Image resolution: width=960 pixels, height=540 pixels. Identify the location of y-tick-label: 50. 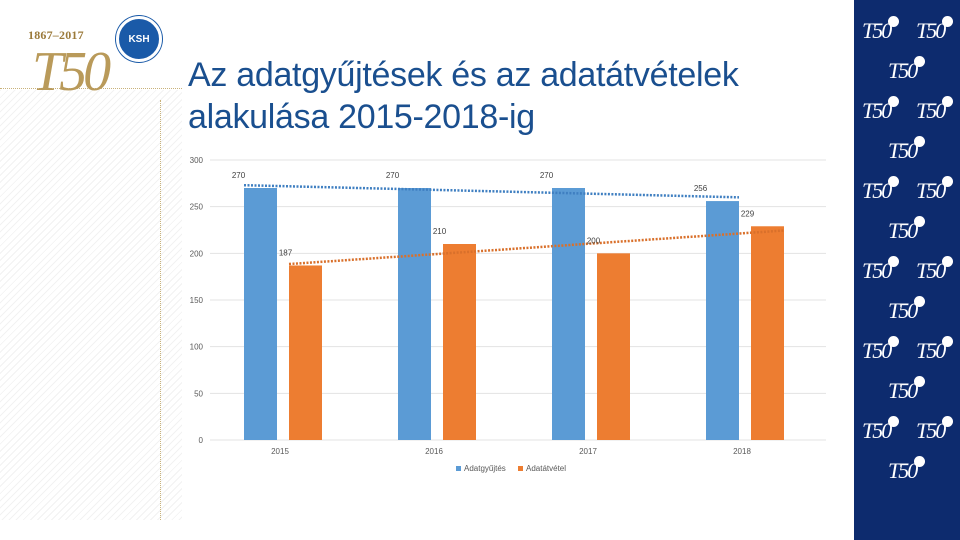
(198, 393).